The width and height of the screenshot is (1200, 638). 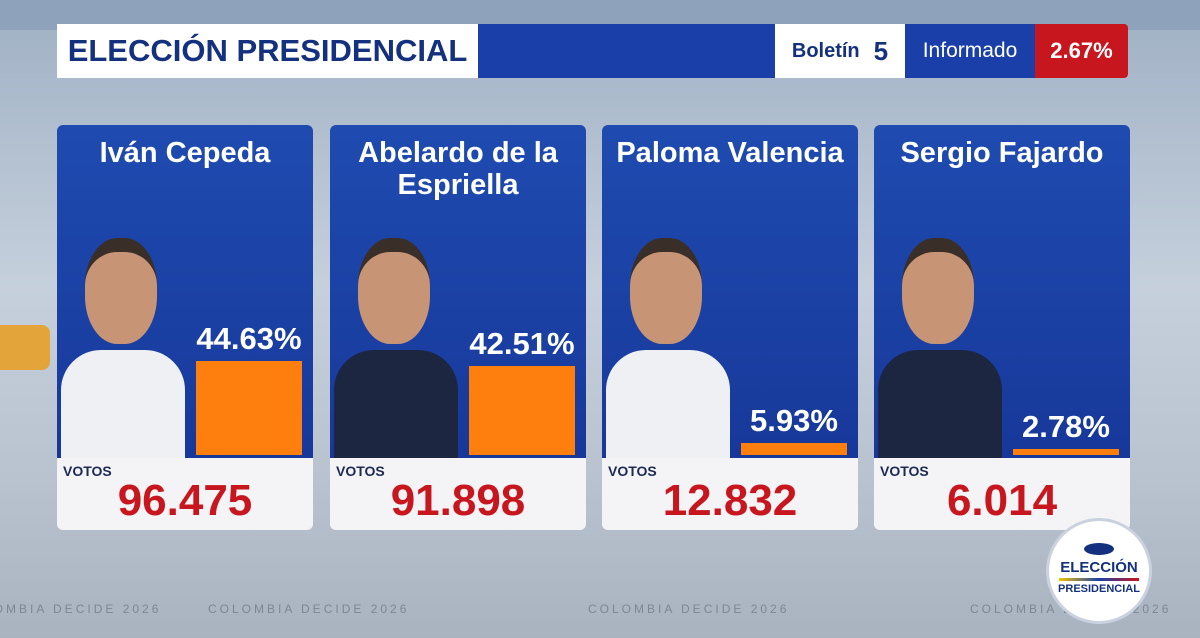 I want to click on bulletin-label: Boletín, so click(x=825, y=50).